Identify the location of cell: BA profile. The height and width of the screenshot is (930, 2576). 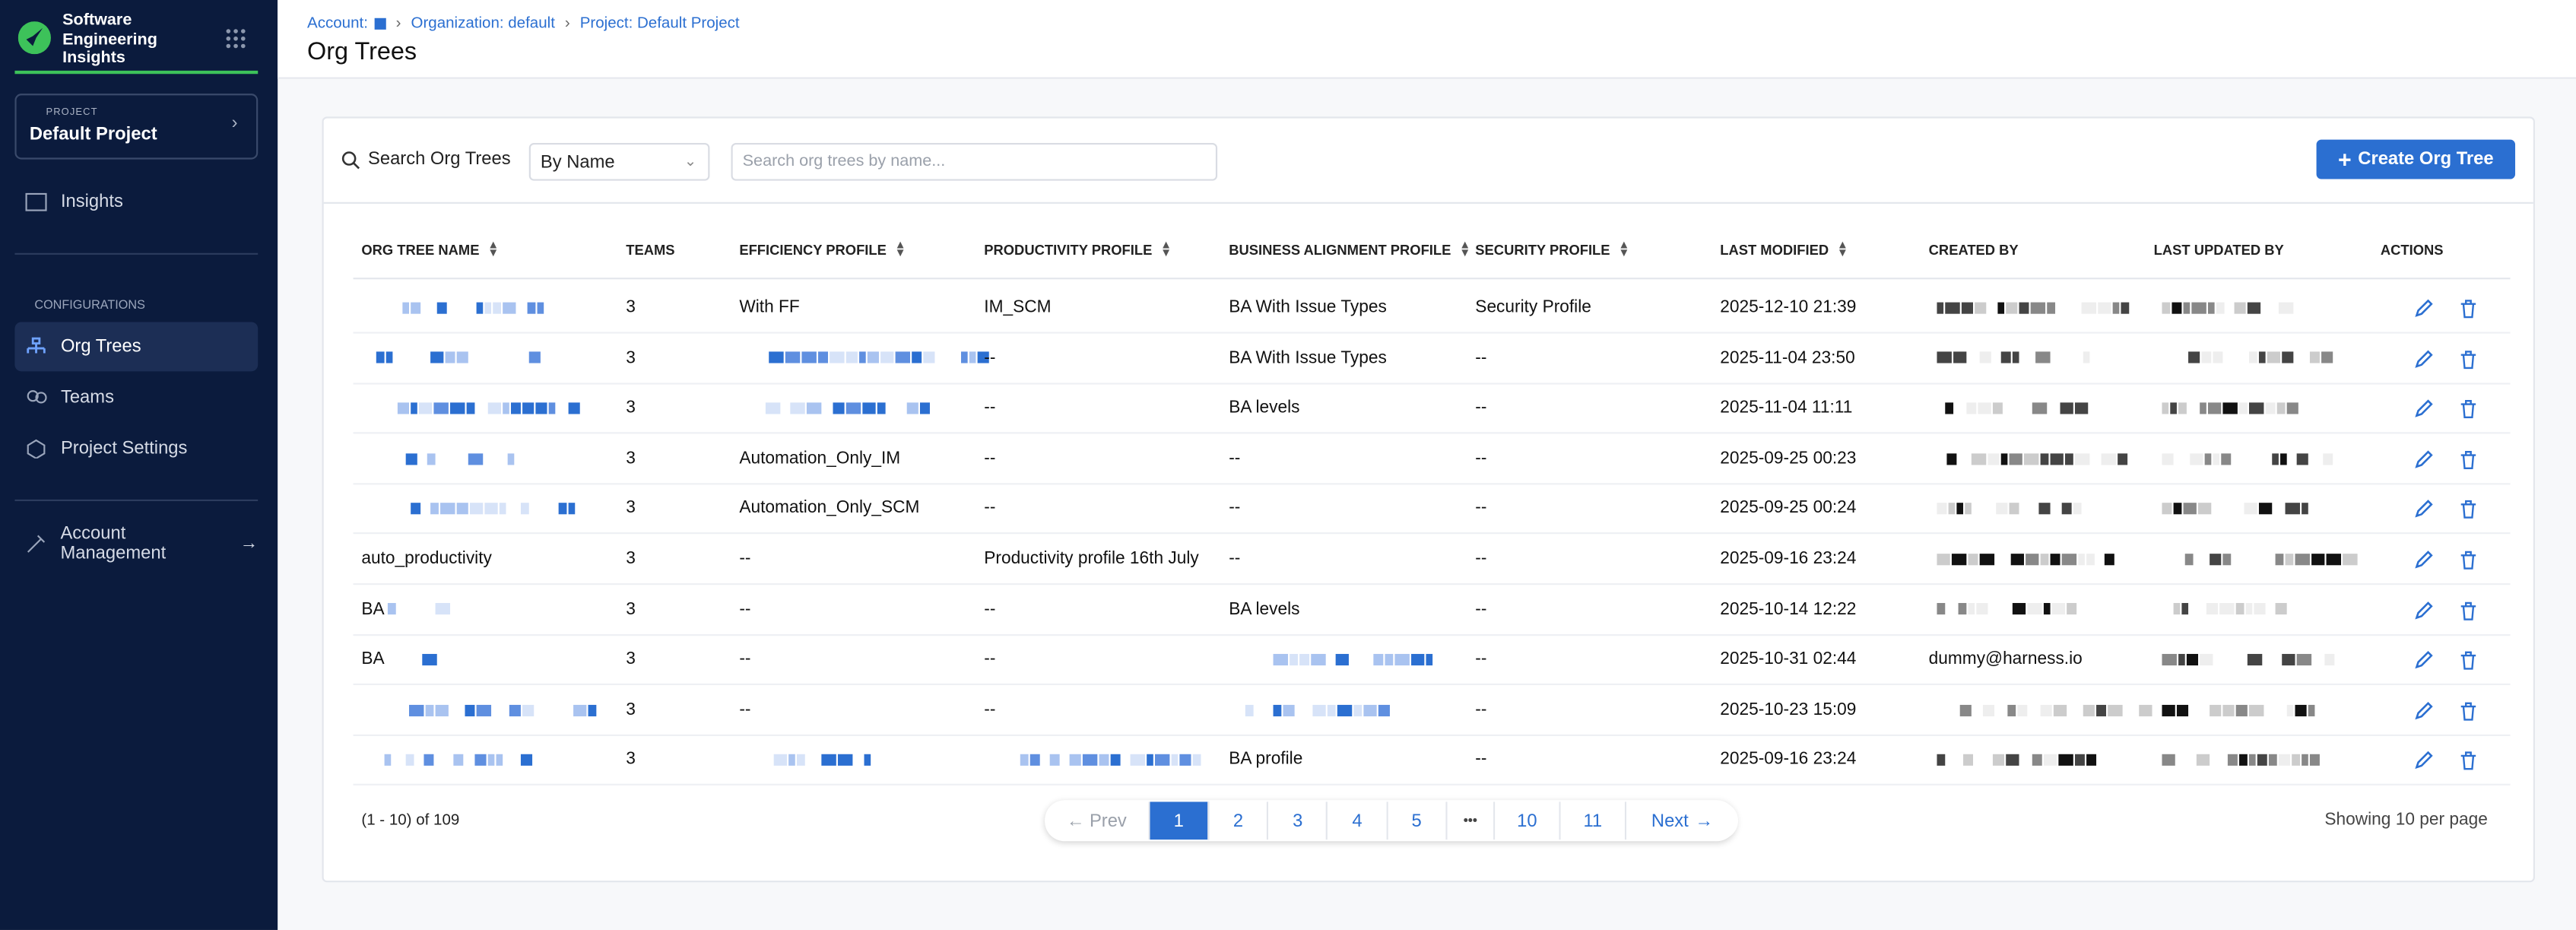
(1265, 760).